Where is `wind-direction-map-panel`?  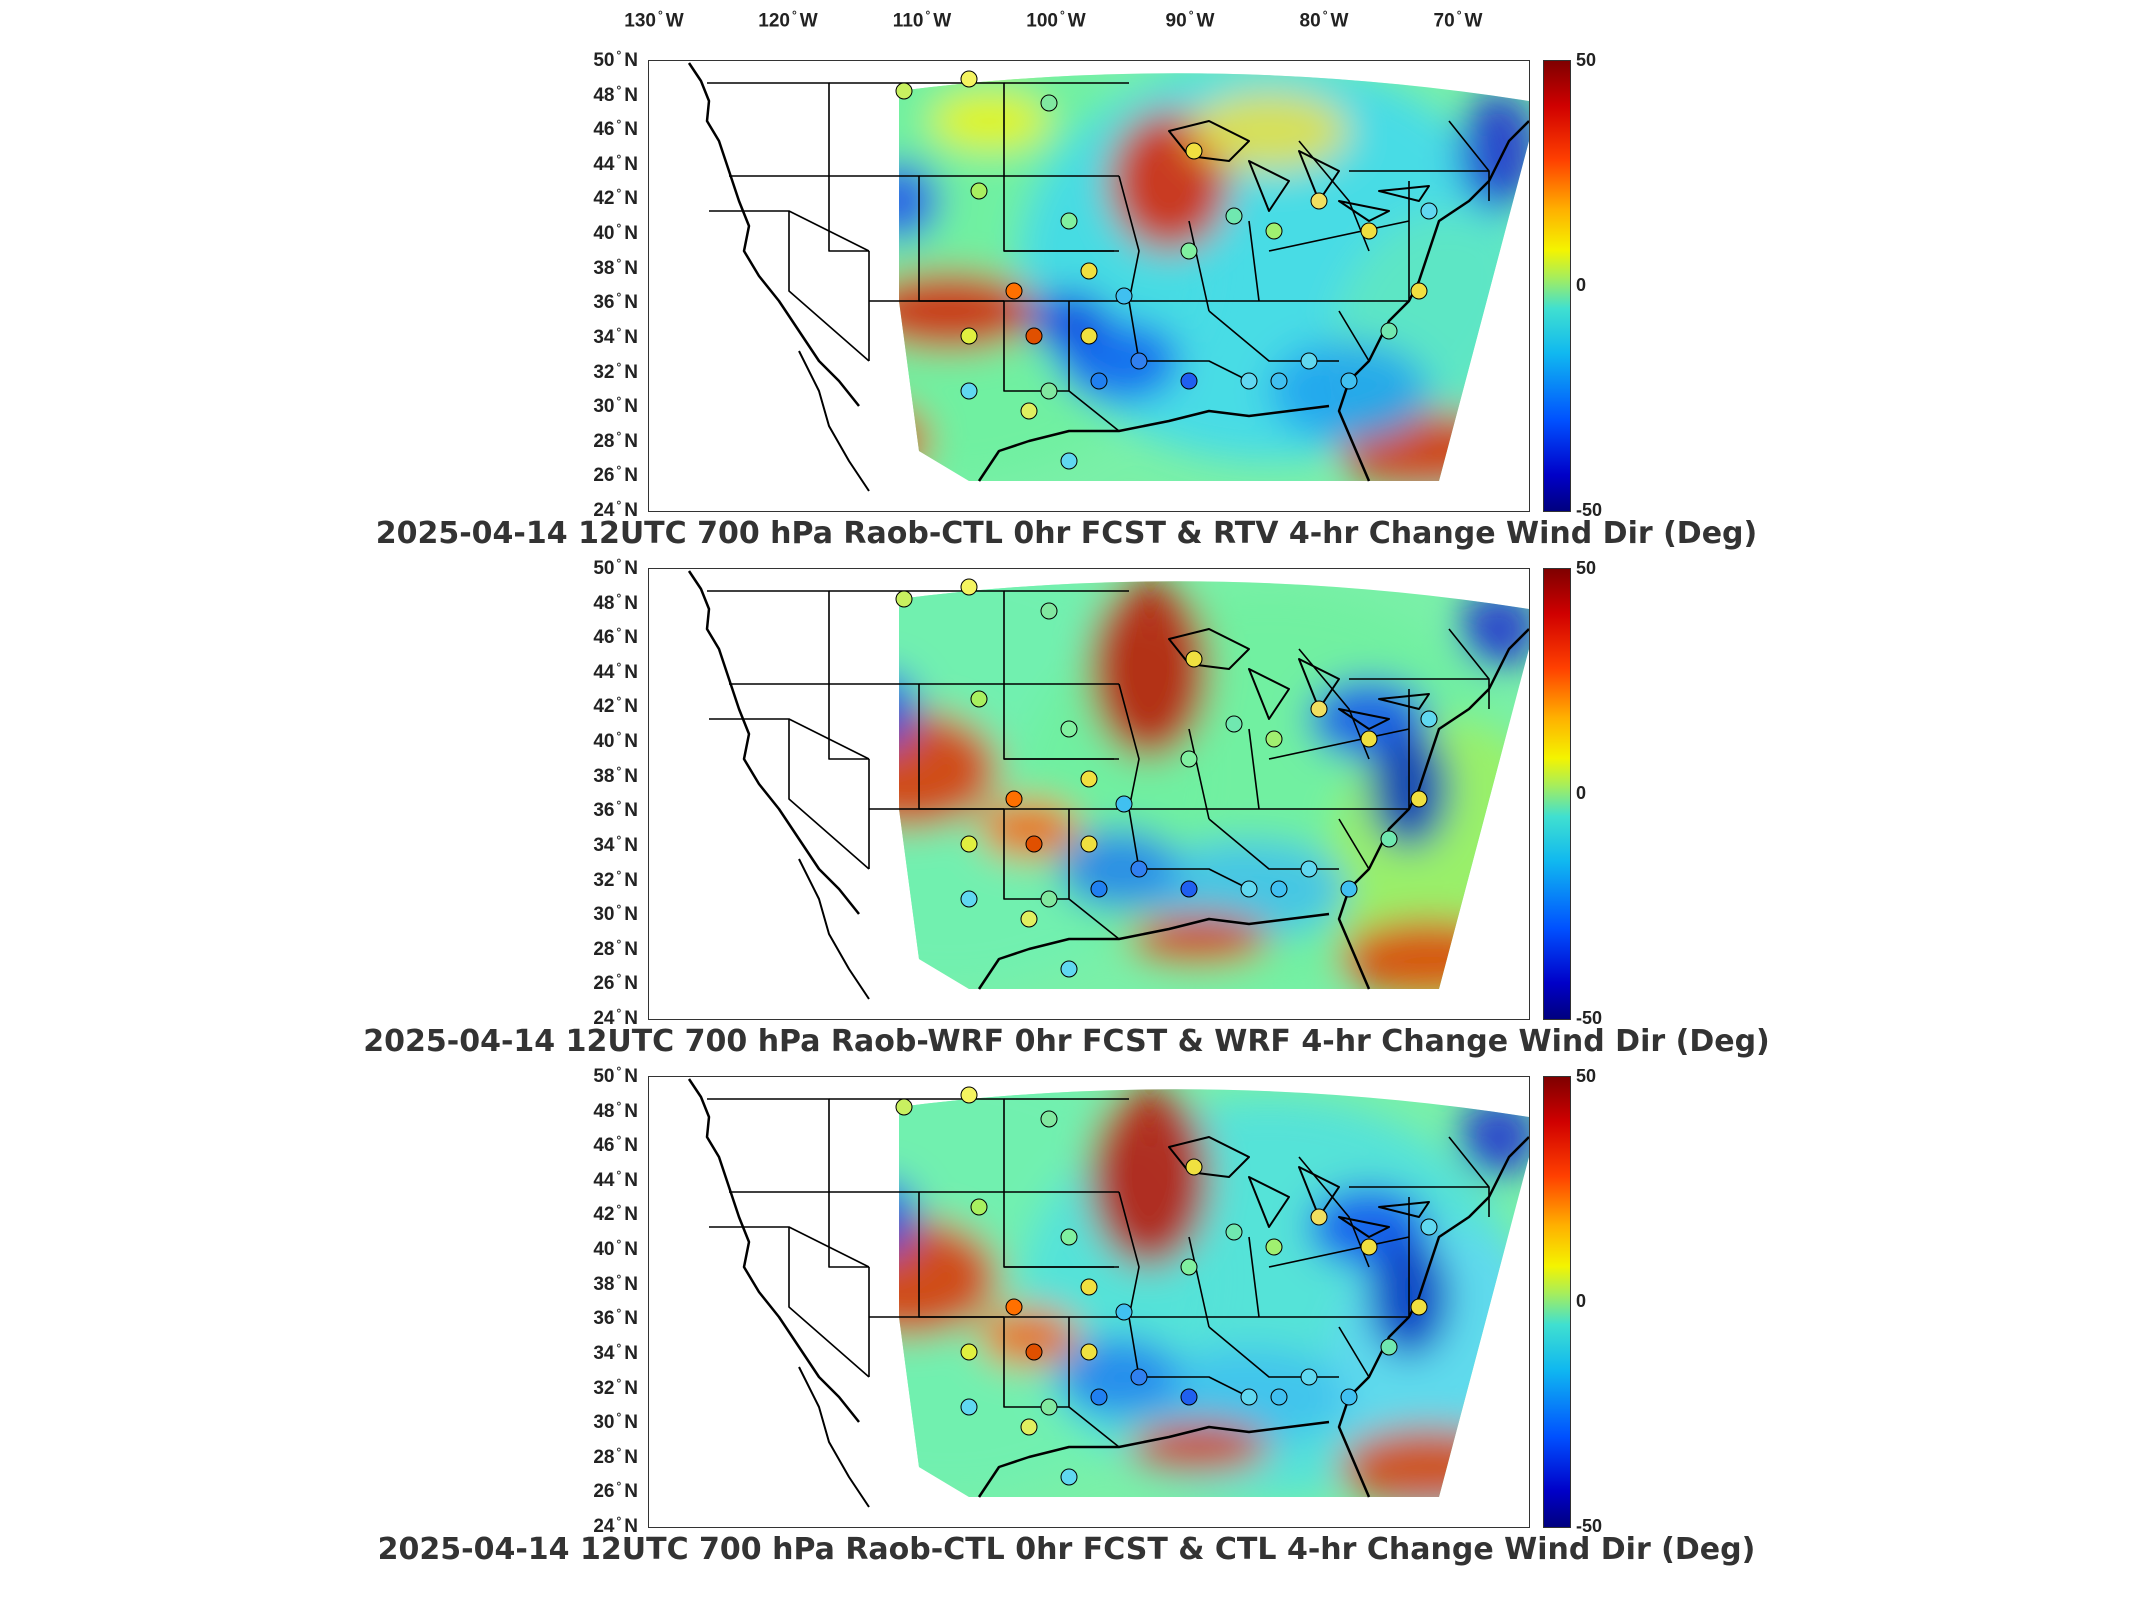 wind-direction-map-panel is located at coordinates (1089, 286).